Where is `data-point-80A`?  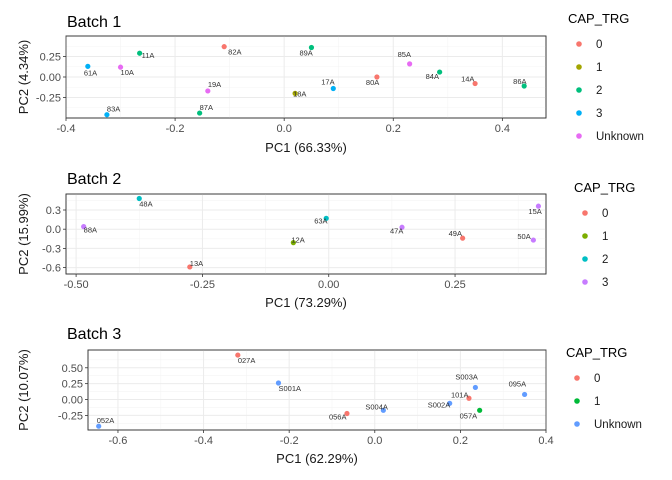
data-point-80A is located at coordinates (377, 77).